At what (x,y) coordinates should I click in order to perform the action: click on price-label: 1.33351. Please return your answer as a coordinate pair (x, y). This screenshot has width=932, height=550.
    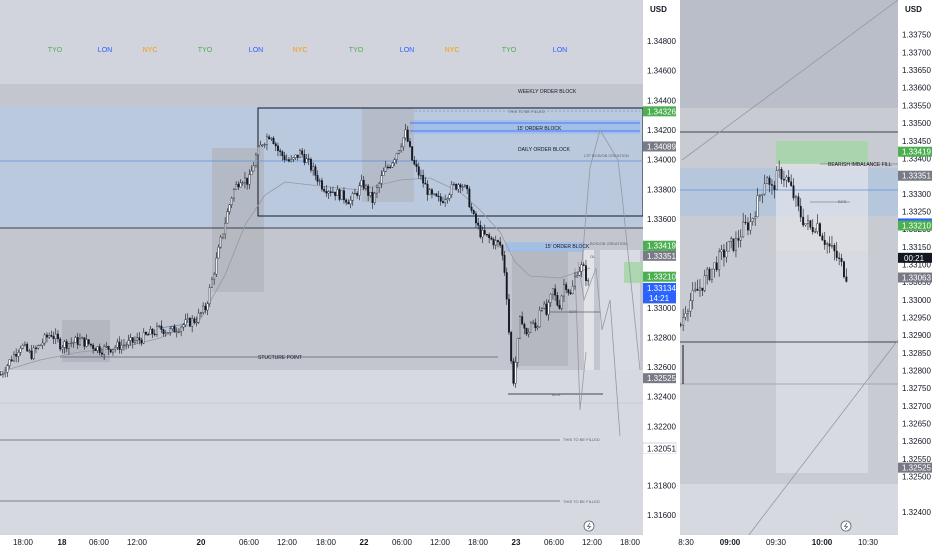
    Looking at the image, I should click on (661, 256).